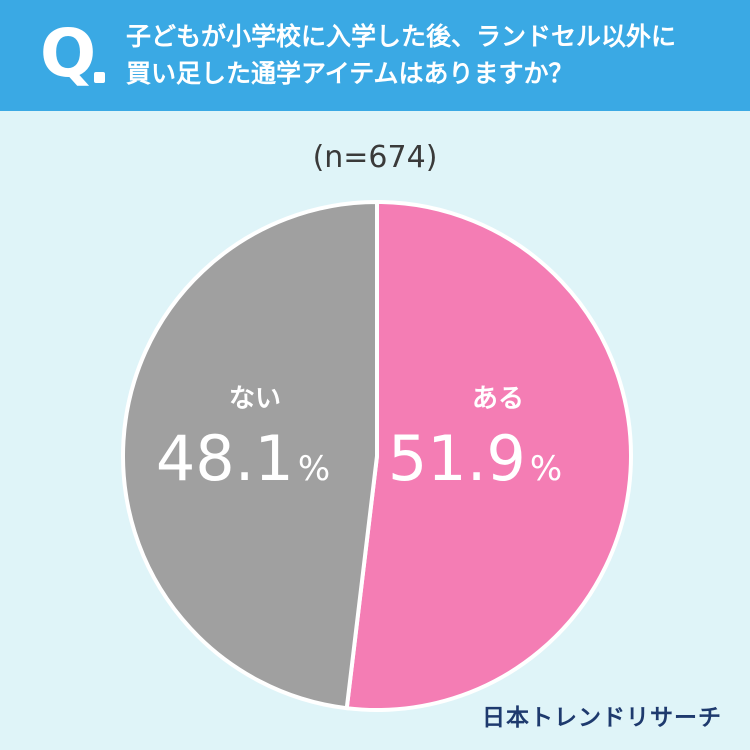 The image size is (750, 750). Describe the element at coordinates (498, 399) in the screenshot. I see `slice-category-label: ある` at that location.